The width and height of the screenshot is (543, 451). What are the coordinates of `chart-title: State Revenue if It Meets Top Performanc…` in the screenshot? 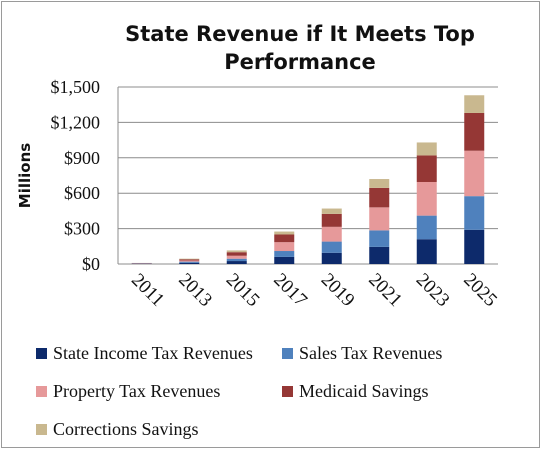 It's located at (300, 48).